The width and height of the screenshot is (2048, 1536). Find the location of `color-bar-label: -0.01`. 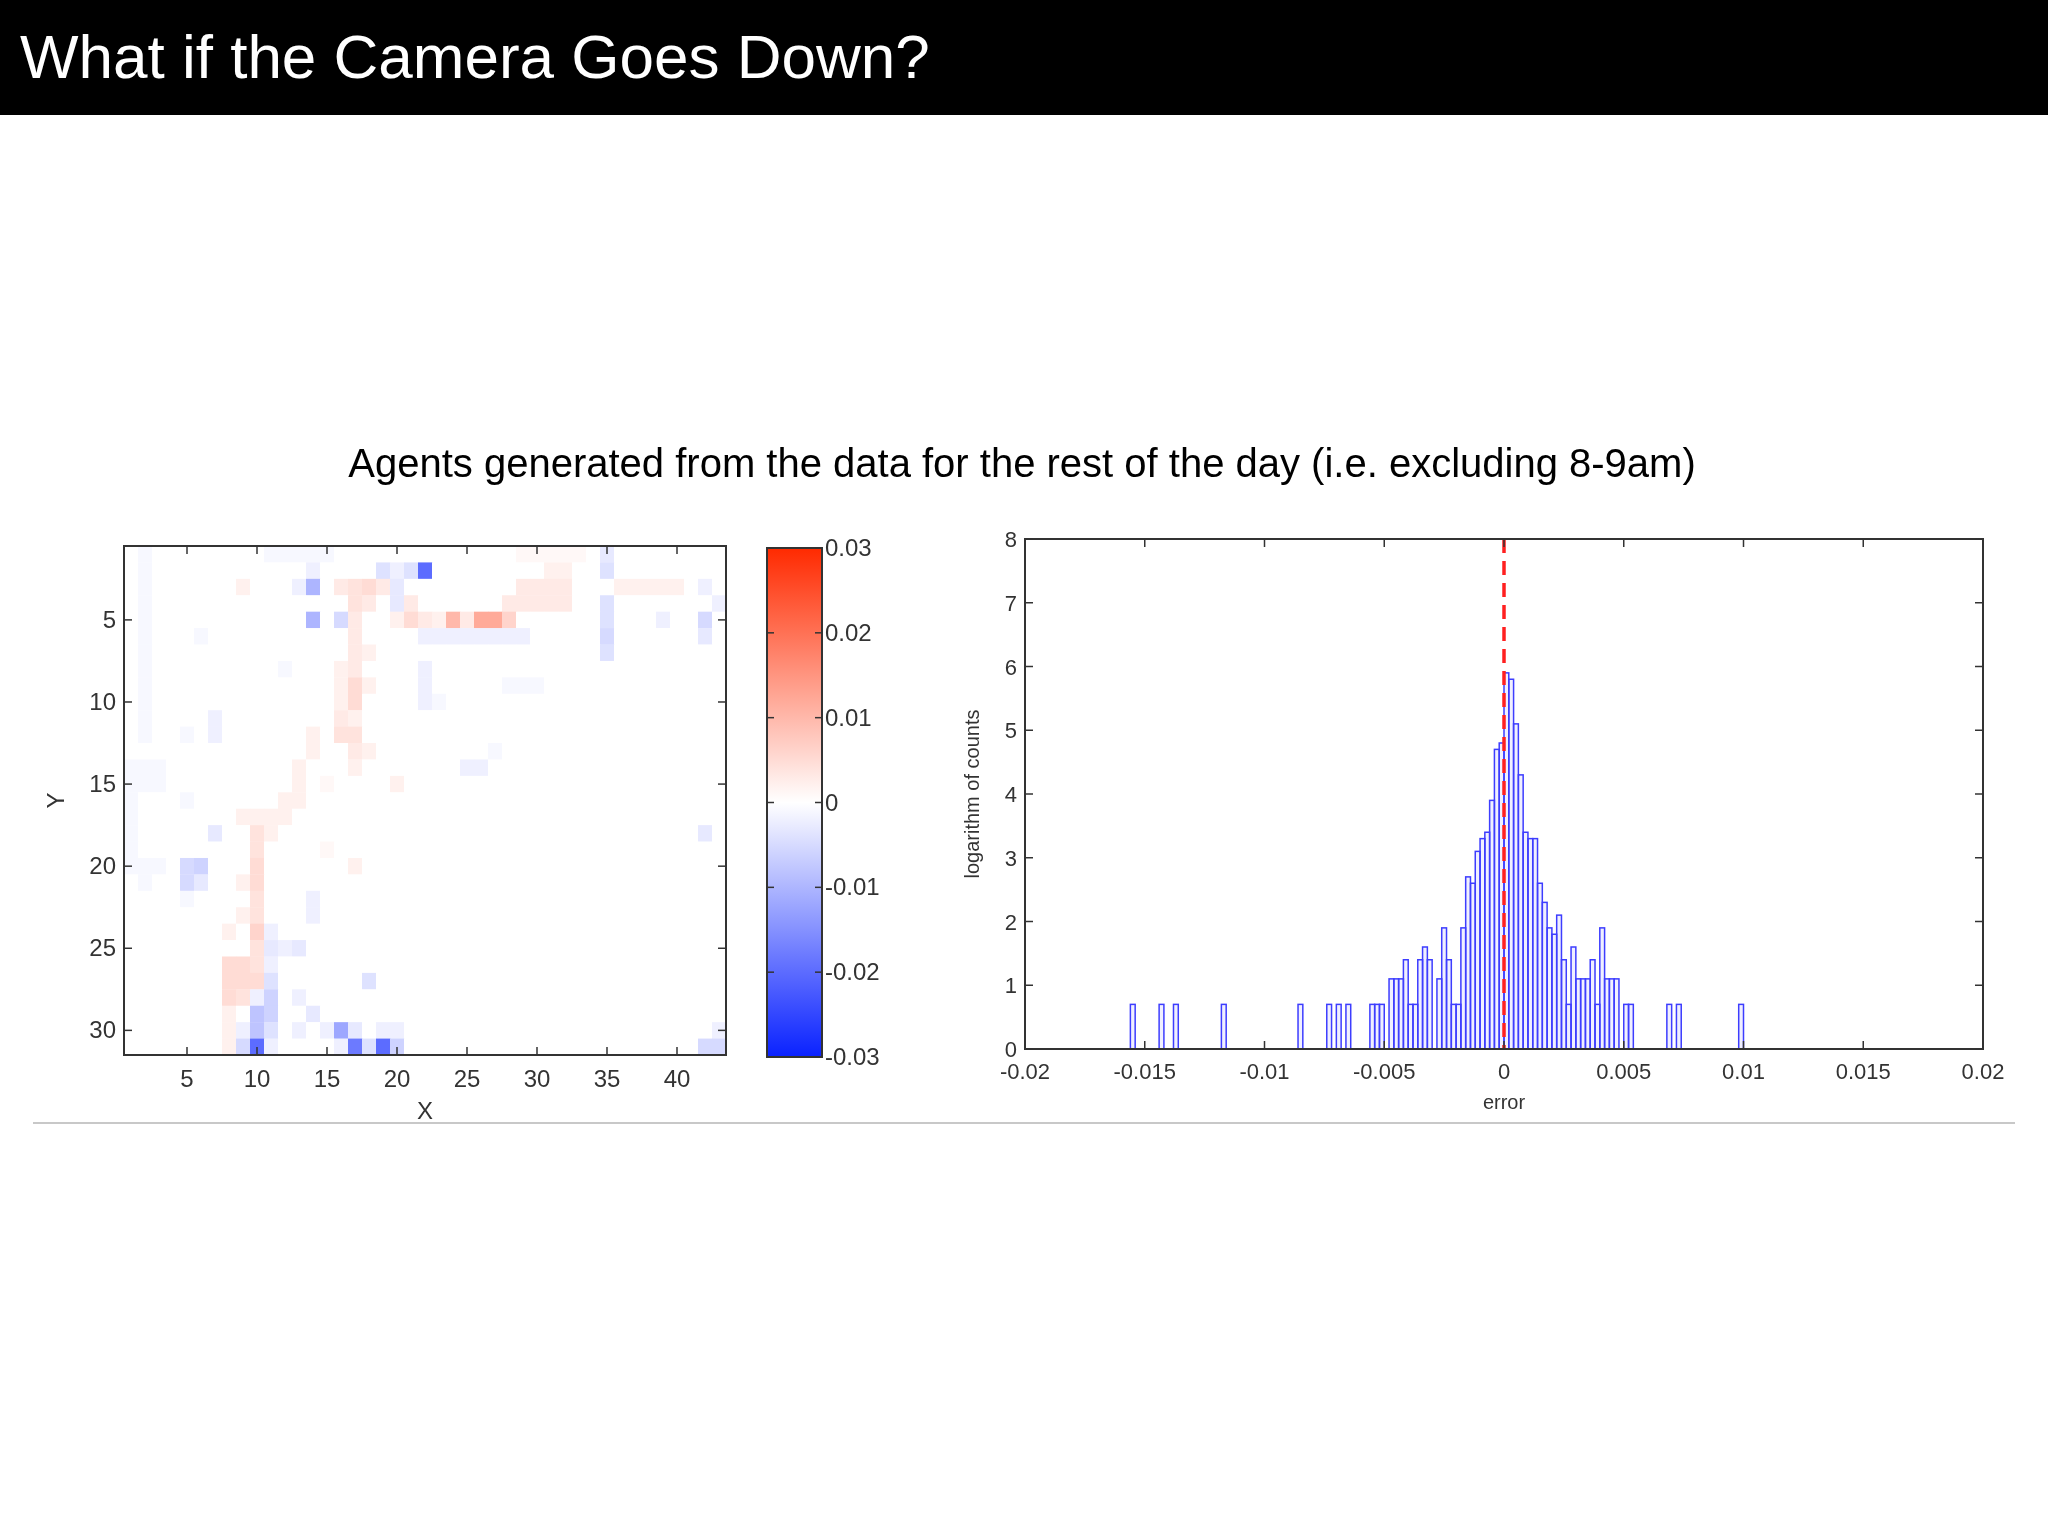

color-bar-label: -0.01 is located at coordinates (852, 887).